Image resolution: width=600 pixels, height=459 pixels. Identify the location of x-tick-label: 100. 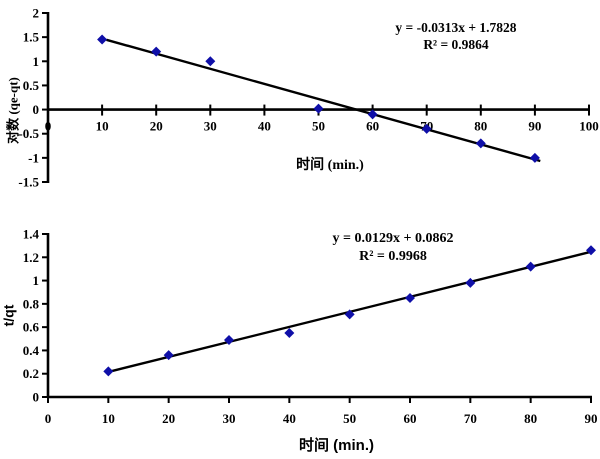
(589, 126).